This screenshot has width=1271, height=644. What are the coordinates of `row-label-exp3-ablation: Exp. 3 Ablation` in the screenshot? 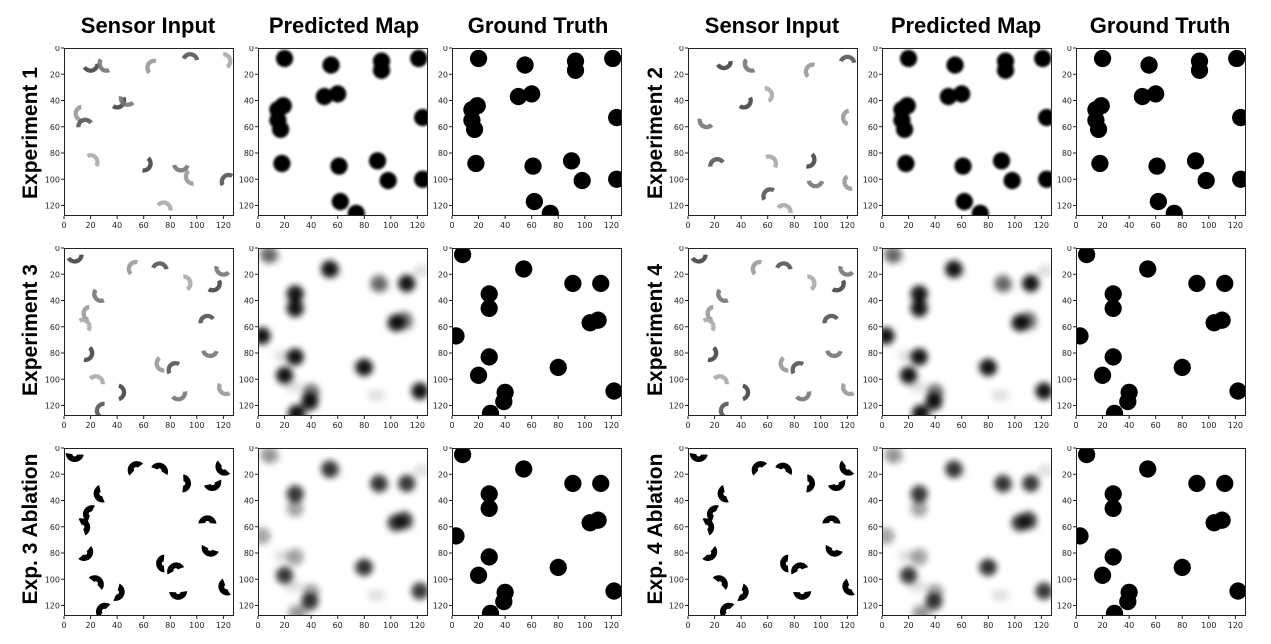 It's located at (30, 529).